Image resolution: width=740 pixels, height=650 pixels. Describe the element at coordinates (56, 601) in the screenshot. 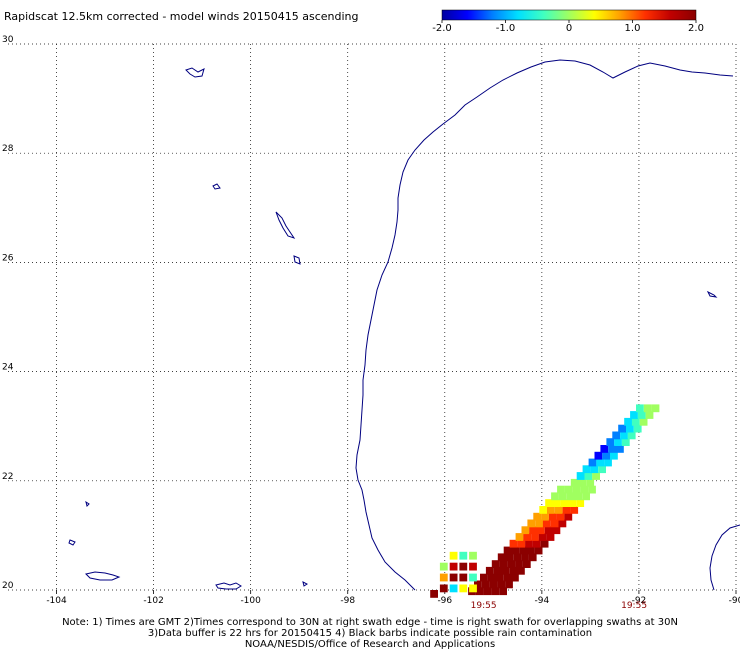

I see `longitude-tick-label: -104` at that location.